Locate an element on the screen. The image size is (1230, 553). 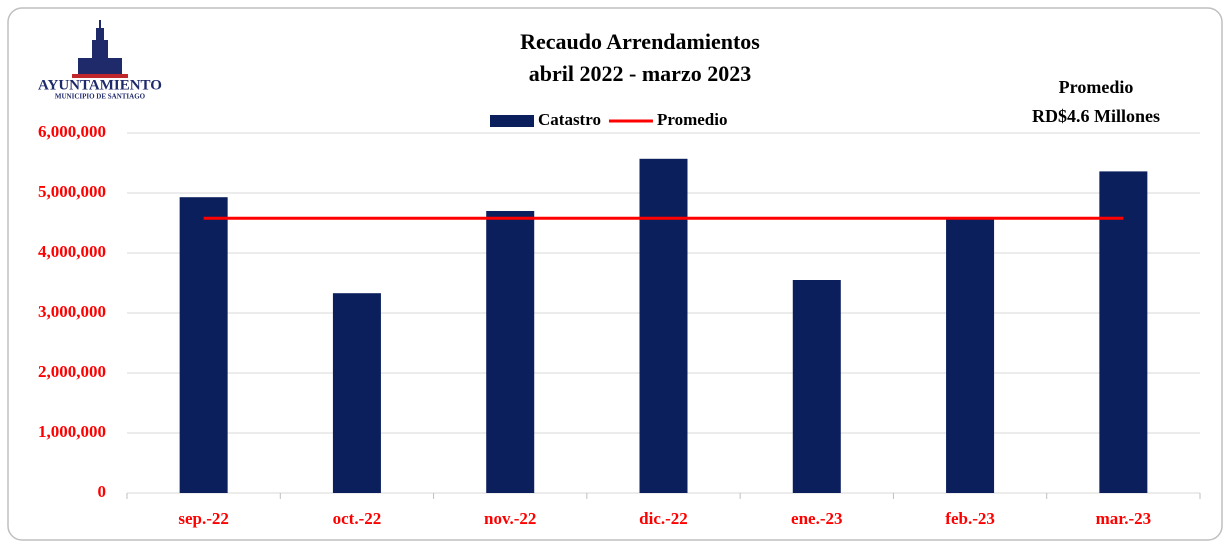
chart-title: Recaudo Arrendamientos is located at coordinates (640, 41).